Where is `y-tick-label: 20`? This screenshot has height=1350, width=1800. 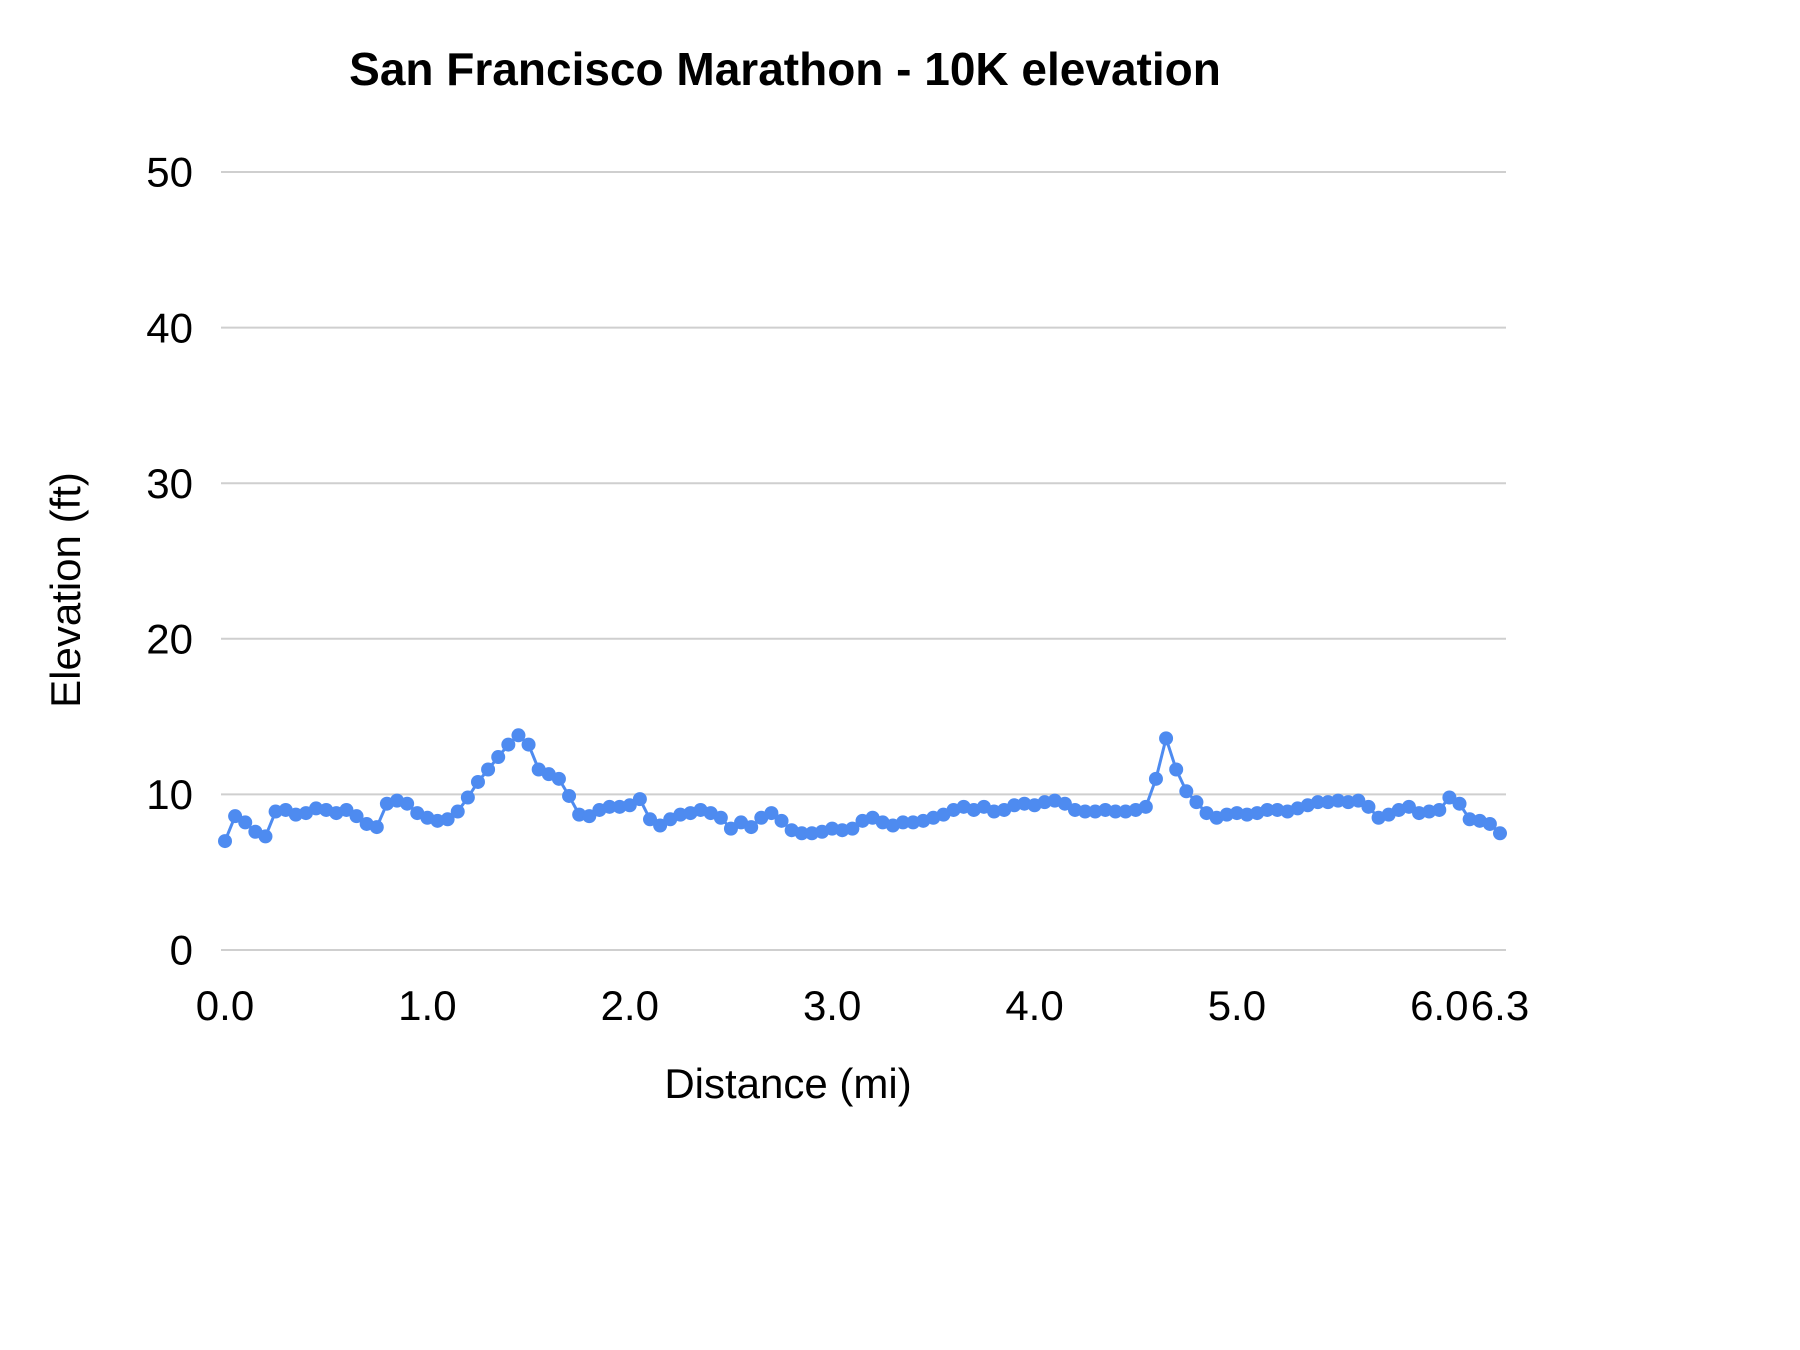 y-tick-label: 20 is located at coordinates (169, 639).